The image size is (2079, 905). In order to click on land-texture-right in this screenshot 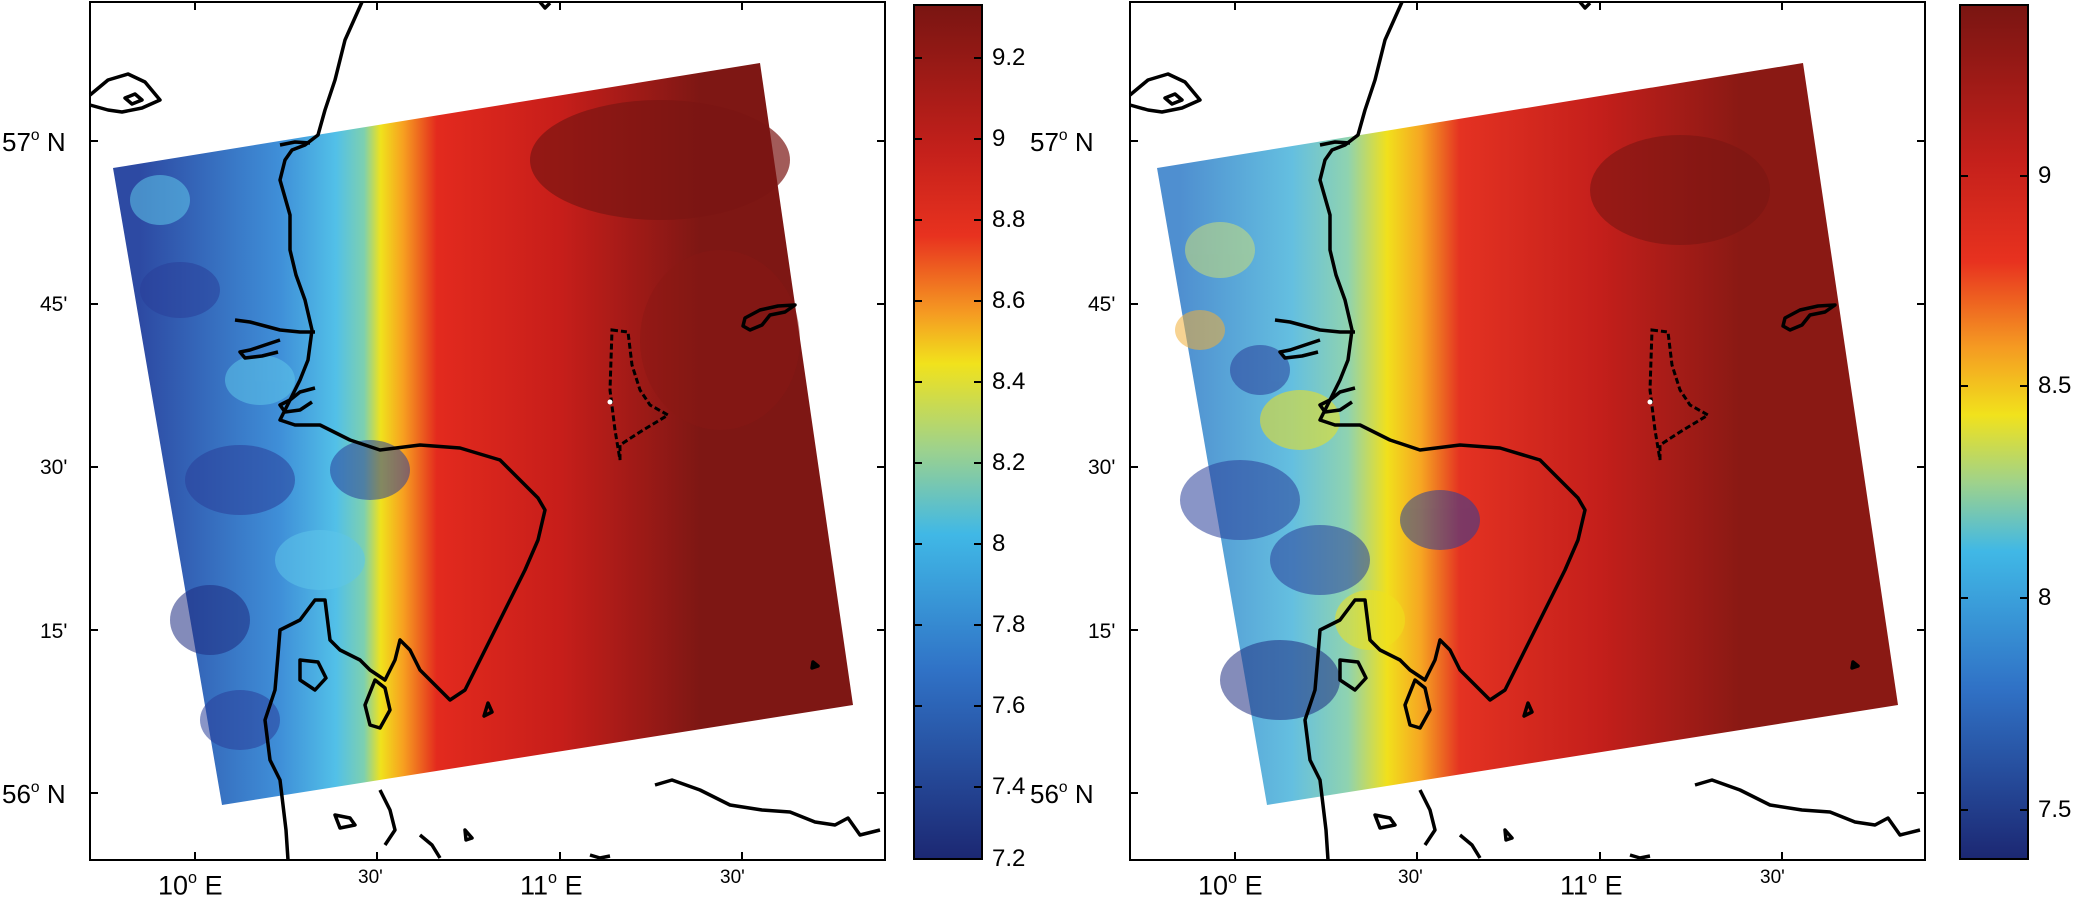, I will do `click(1327, 471)`.